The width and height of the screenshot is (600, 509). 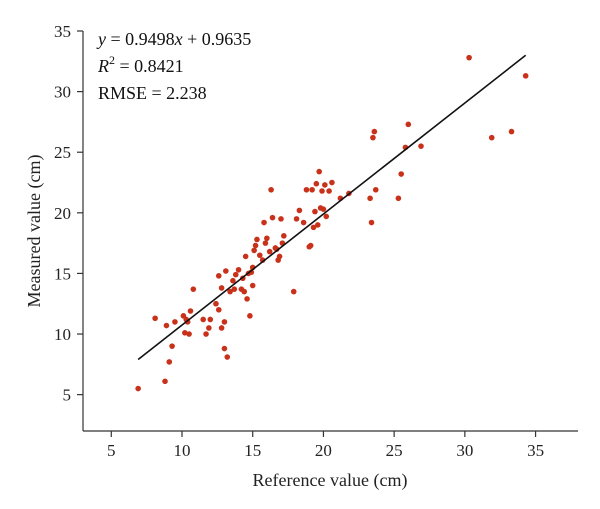 What do you see at coordinates (152, 93) in the screenshot?
I see `rmse-label: RMSE = 2.238` at bounding box center [152, 93].